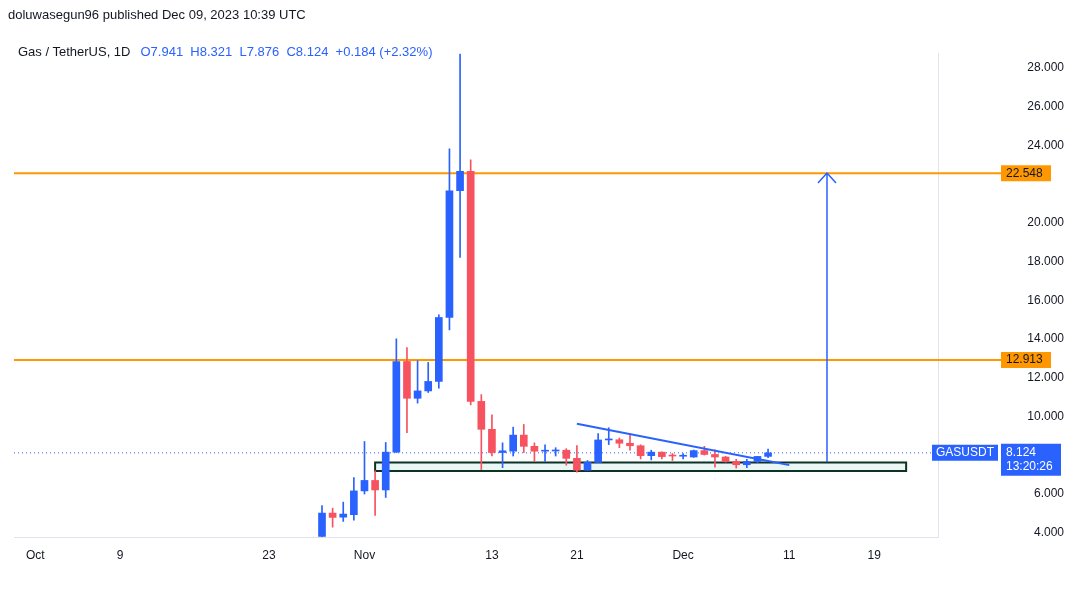 The image size is (1080, 589). Describe the element at coordinates (577, 555) in the screenshot. I see `x-tick-label: 21` at that location.